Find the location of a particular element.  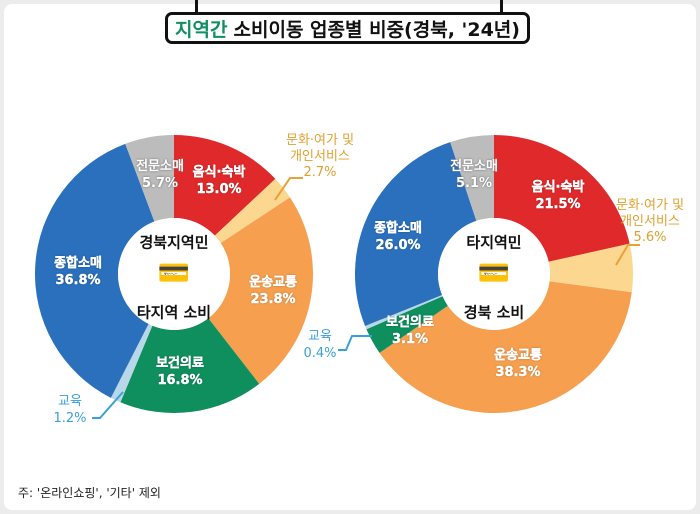

center-right-line2: 경북 소비 is located at coordinates (494, 312).